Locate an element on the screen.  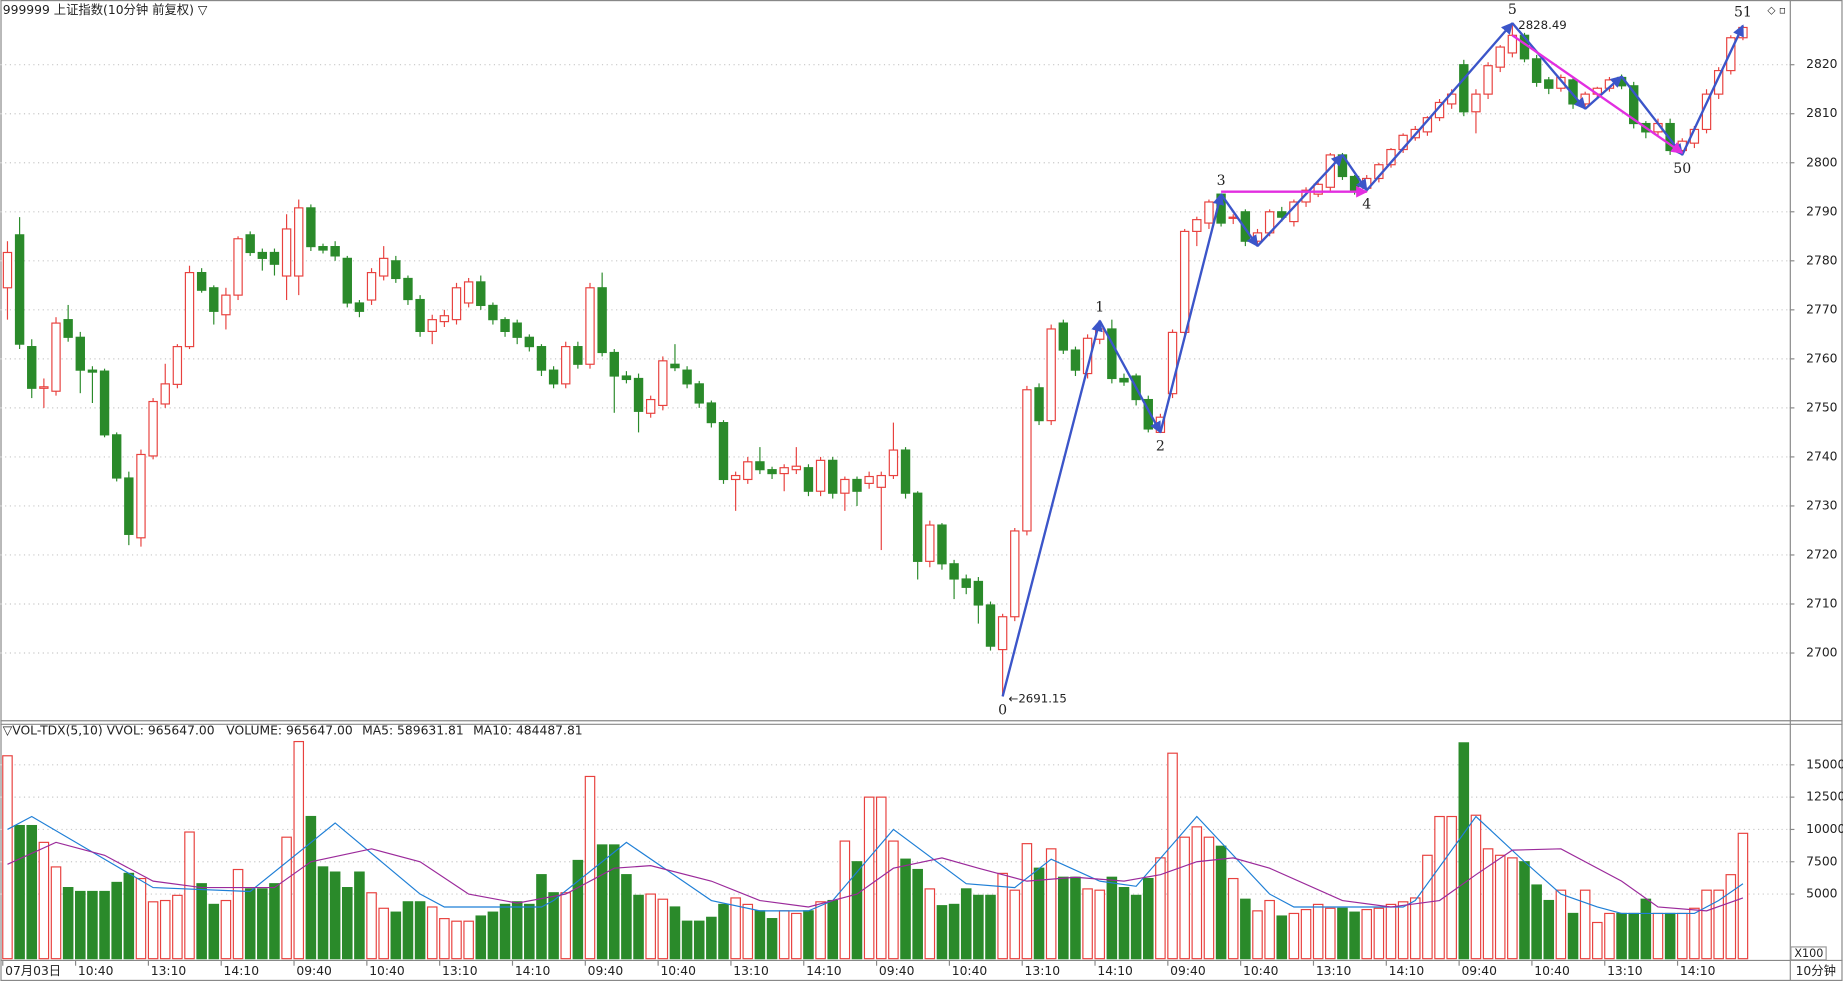
y-tick-label: 2790 is located at coordinates (1822, 211).